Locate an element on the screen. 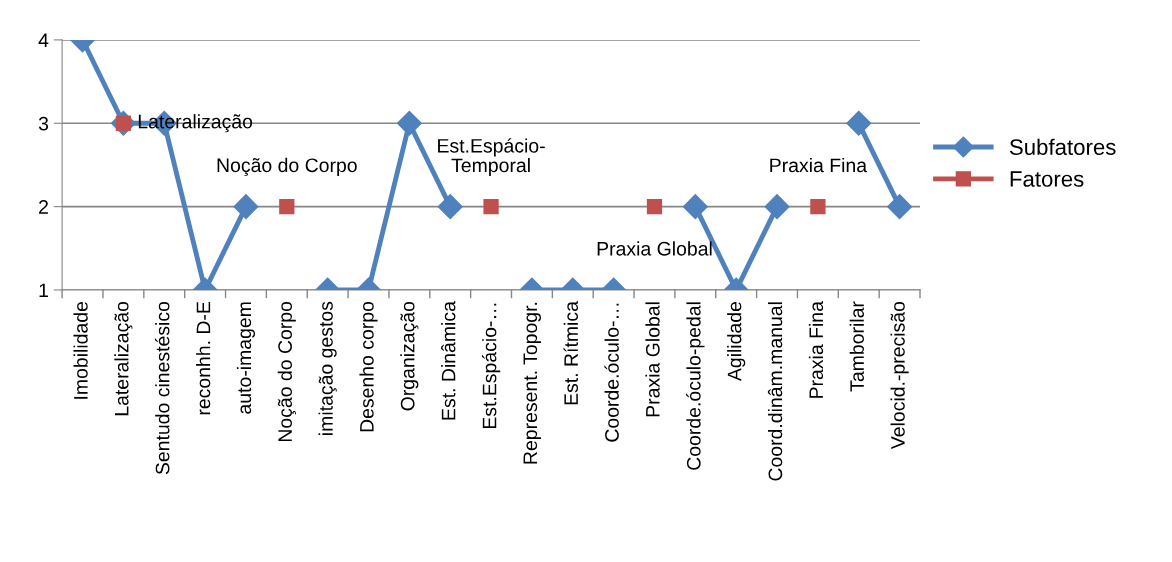 The image size is (1172, 562). x-tick-label: Agilidade is located at coordinates (736, 341).